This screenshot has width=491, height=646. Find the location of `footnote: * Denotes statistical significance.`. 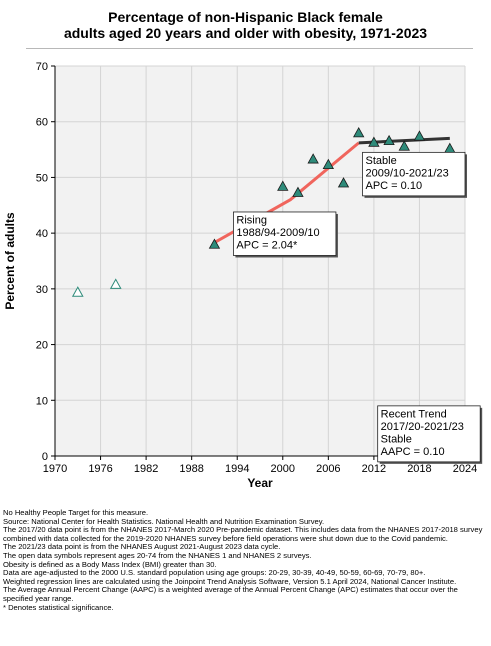

footnote: * Denotes statistical significance. is located at coordinates (58, 607).